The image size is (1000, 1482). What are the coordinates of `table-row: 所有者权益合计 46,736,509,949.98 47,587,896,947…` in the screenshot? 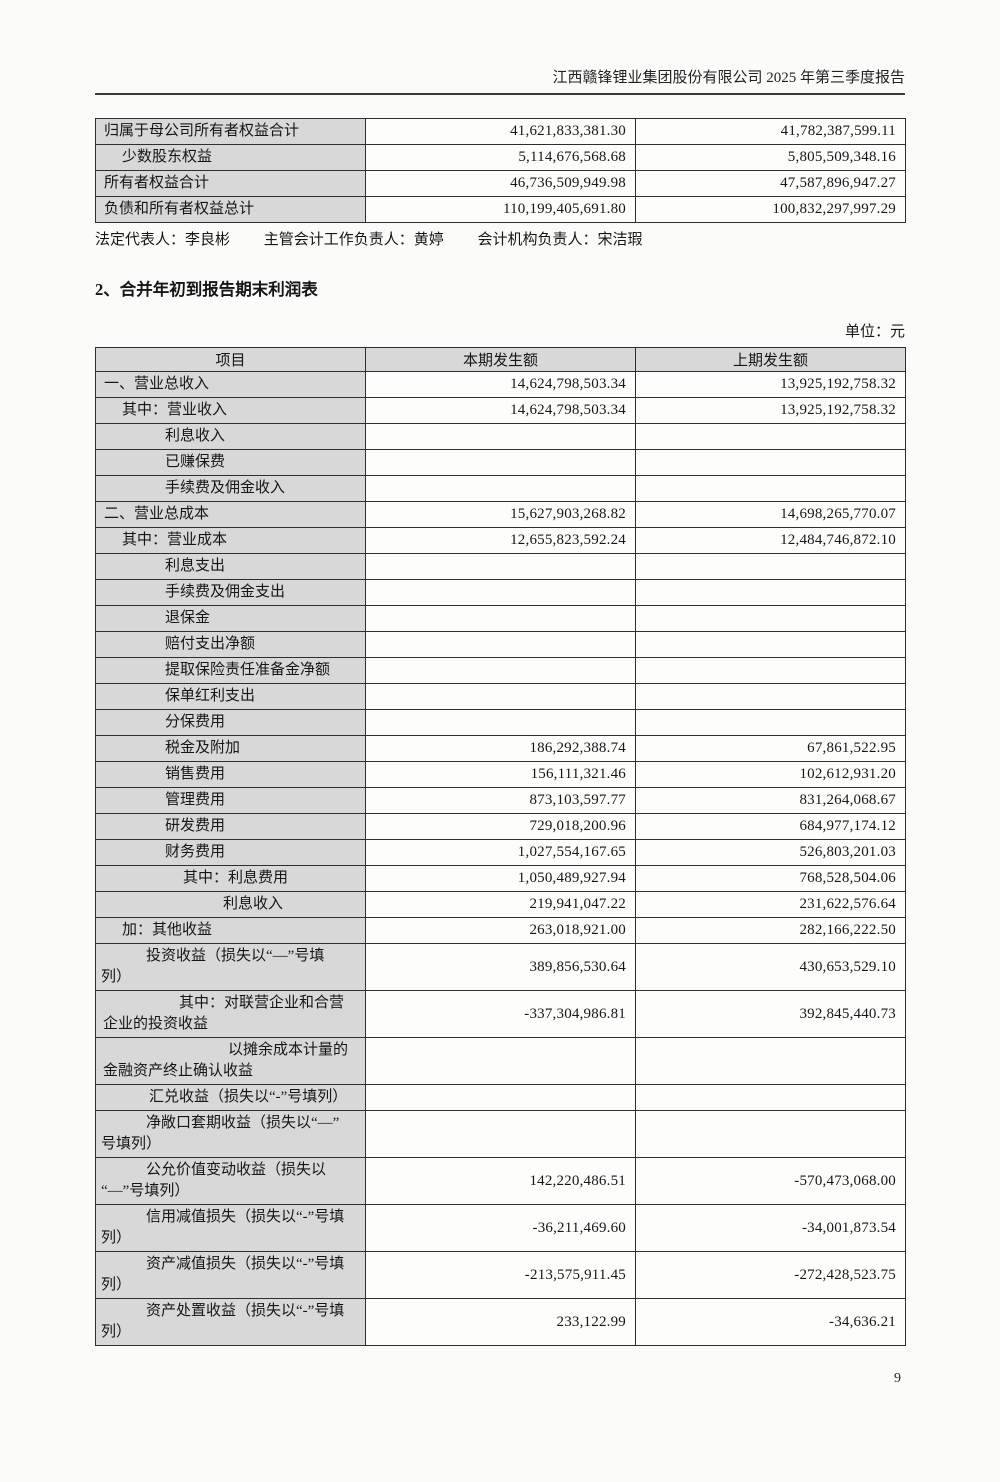 It's located at (500, 183).